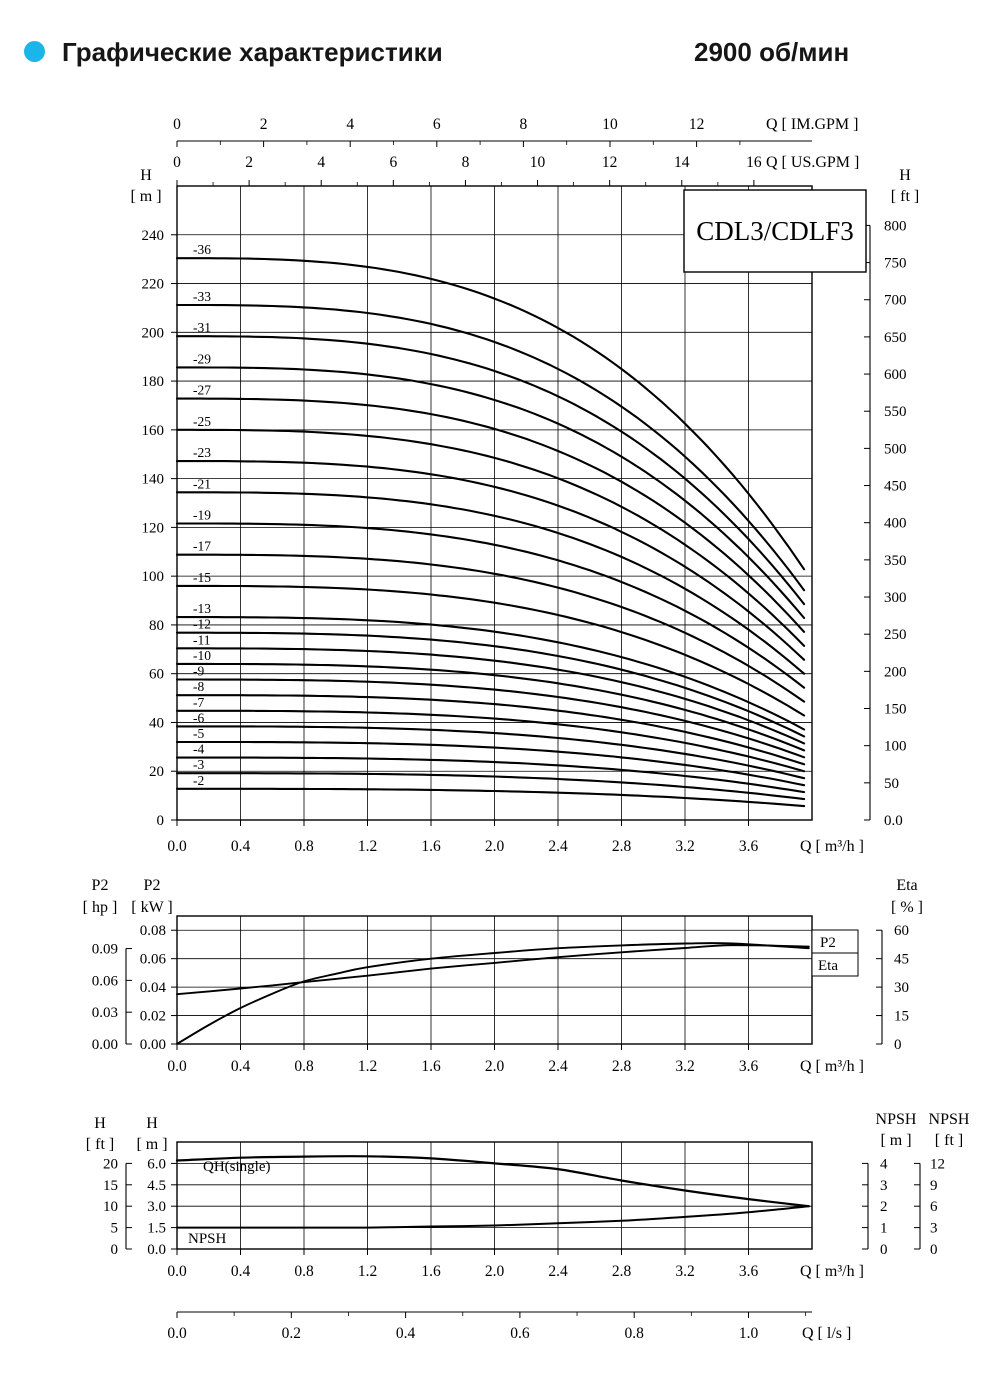 This screenshot has width=993, height=1375. What do you see at coordinates (367, 846) in the screenshot?
I see `q-m3h-tick-label: 1.2` at bounding box center [367, 846].